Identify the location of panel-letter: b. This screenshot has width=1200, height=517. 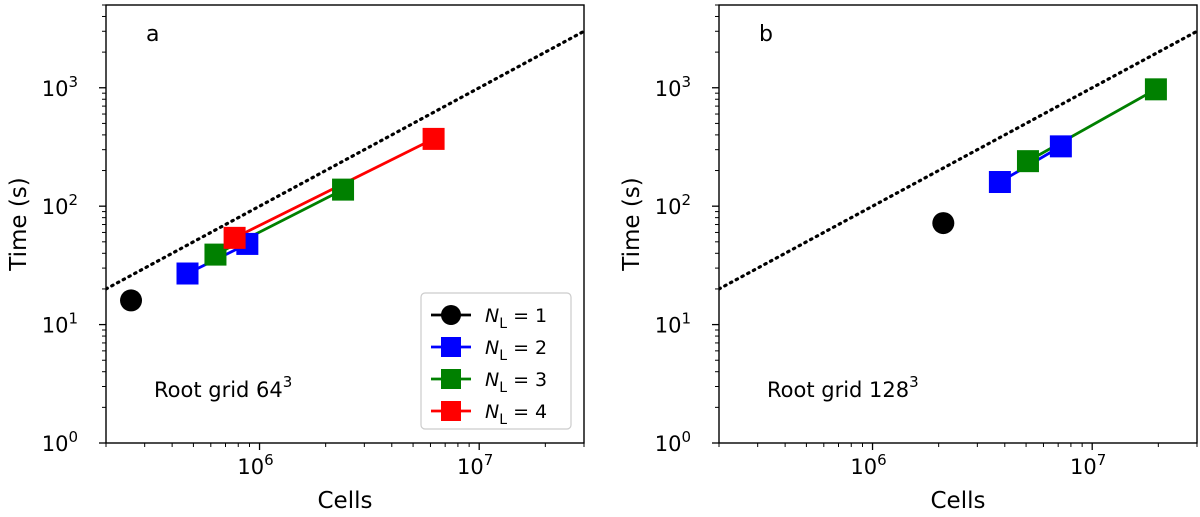
(766, 34).